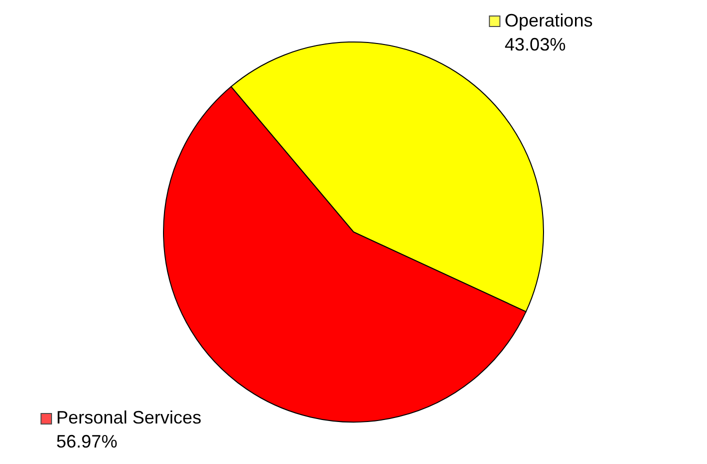 Image resolution: width=707 pixels, height=464 pixels. Describe the element at coordinates (129, 418) in the screenshot. I see `legend-label: Personal Services` at that location.